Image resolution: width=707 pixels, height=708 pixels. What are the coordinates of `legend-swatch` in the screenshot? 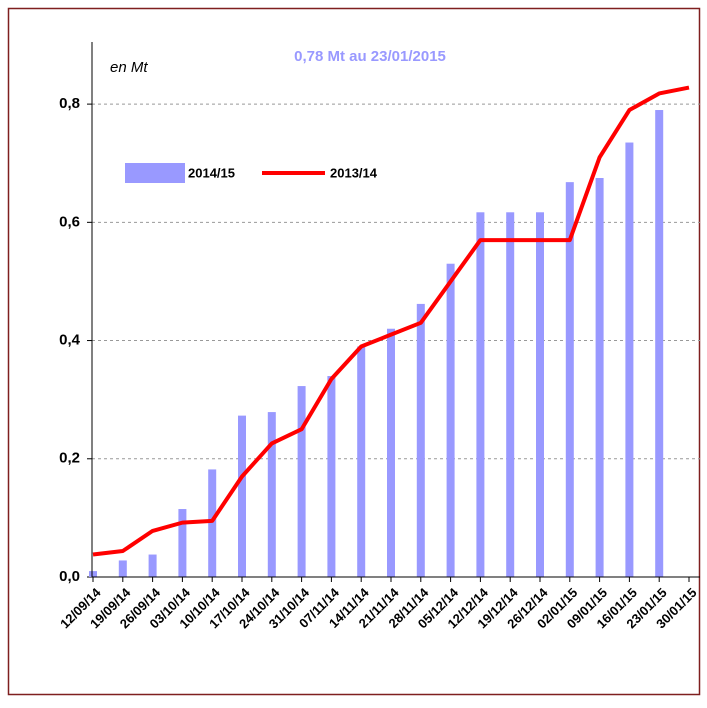 It's located at (155, 173).